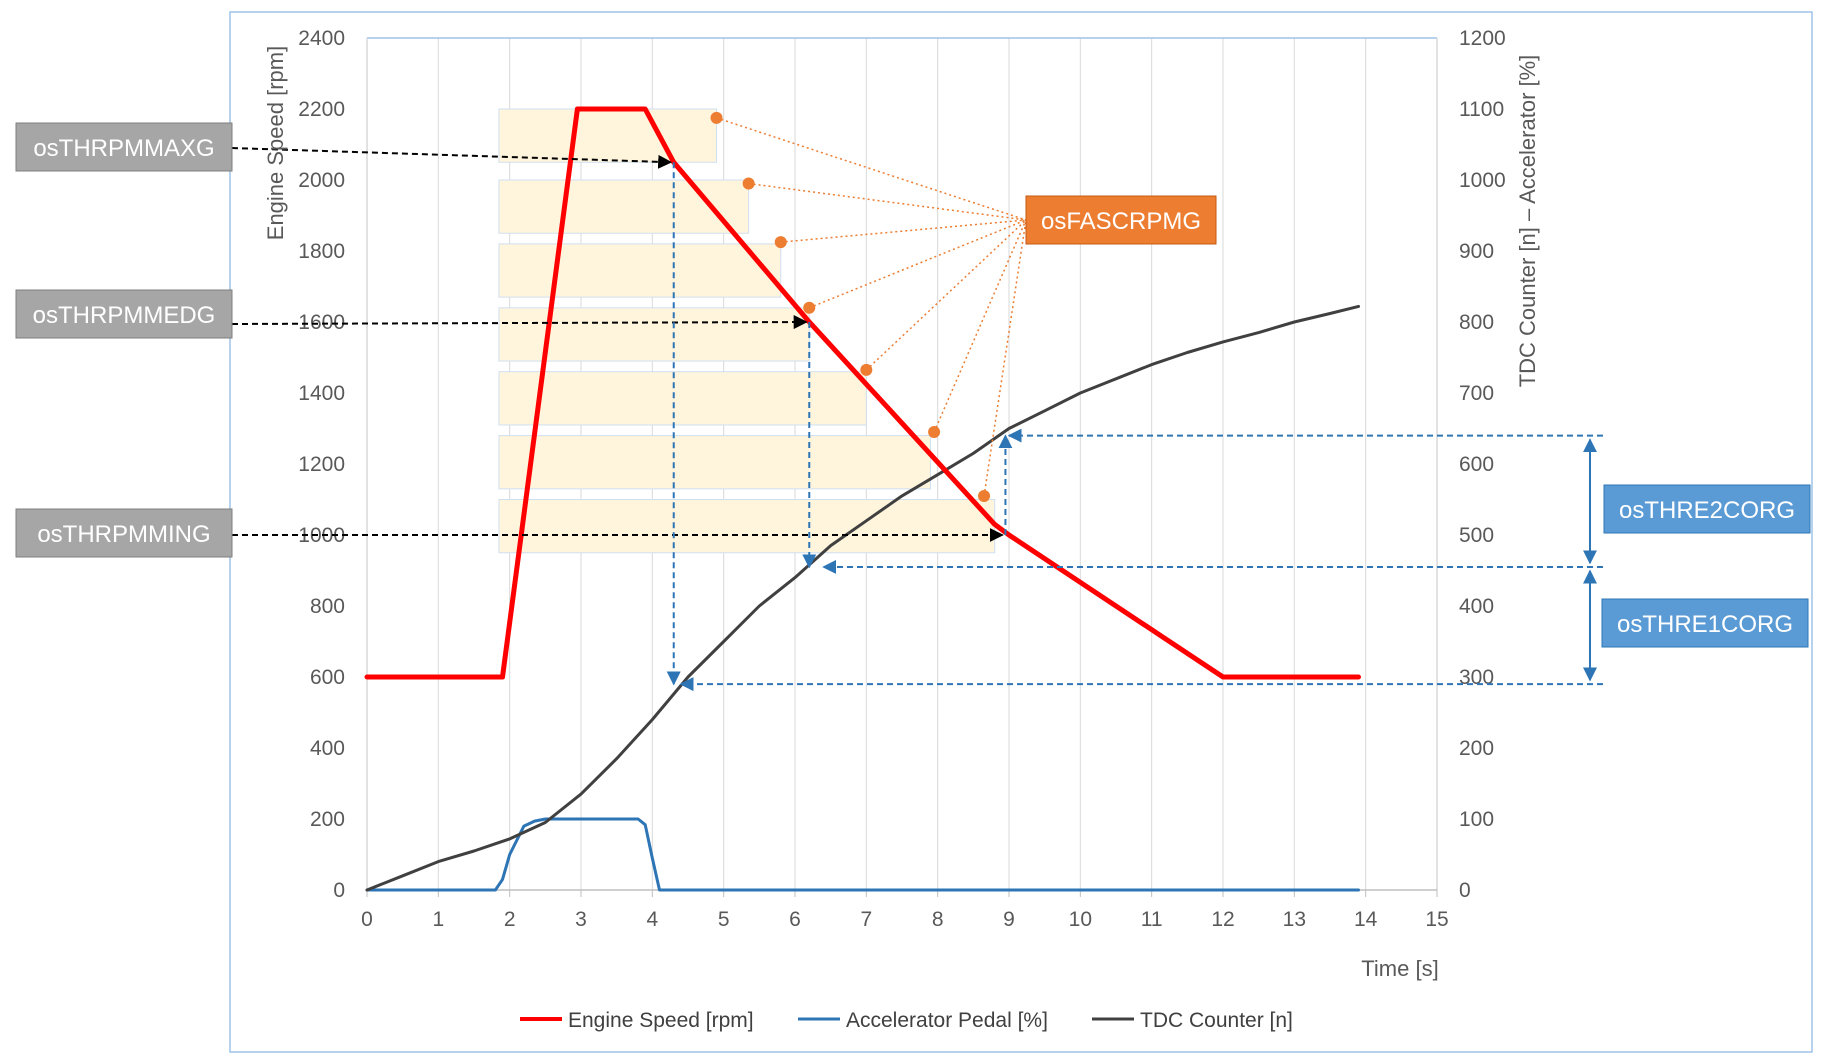 The image size is (1821, 1059). Describe the element at coordinates (519, 322) in the screenshot. I see `arrow-rpm-med` at that location.